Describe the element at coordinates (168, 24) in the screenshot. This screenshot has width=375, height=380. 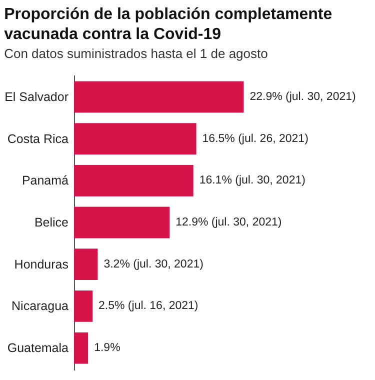
I see `chart-title: Proporción de la población completamente vacunada contra la Covid-19` at that location.